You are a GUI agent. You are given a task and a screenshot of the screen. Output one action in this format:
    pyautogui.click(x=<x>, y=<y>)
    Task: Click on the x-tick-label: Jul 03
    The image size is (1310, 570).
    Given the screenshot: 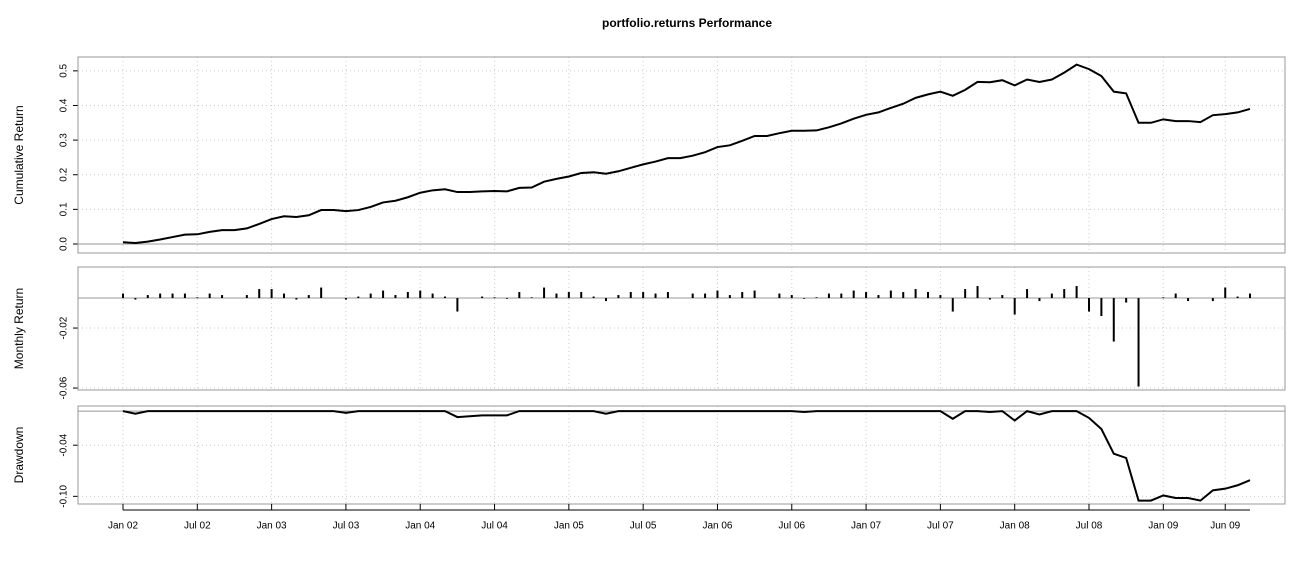 What is the action you would take?
    pyautogui.click(x=346, y=526)
    